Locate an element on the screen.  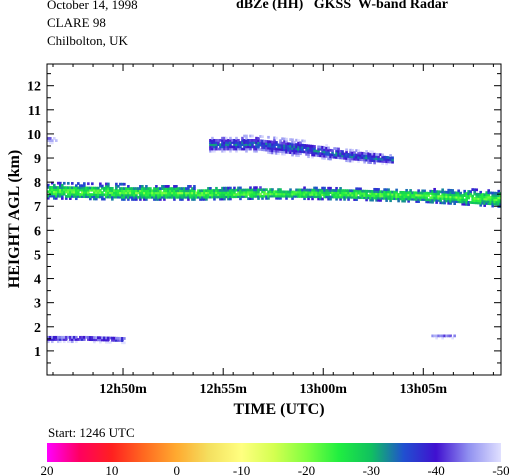
site-label: Chilbolton, UK is located at coordinates (87, 40).